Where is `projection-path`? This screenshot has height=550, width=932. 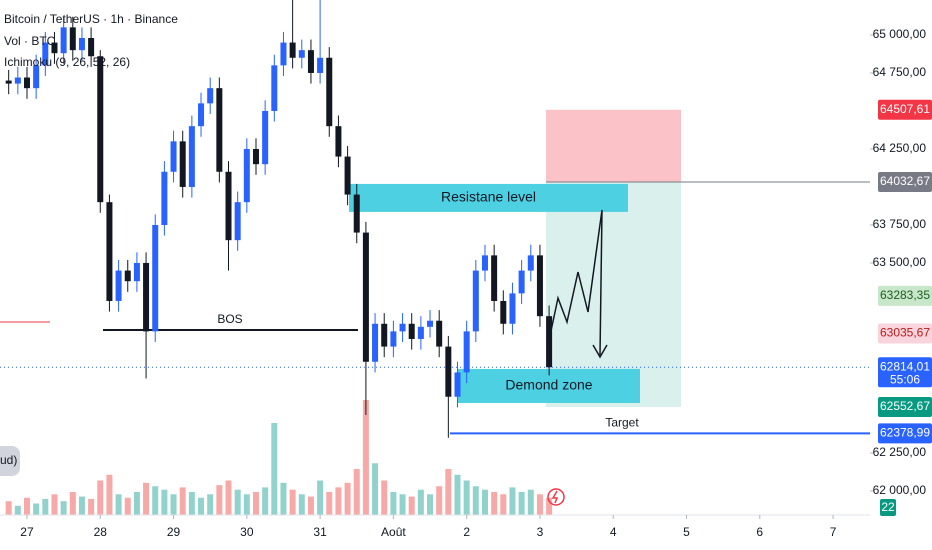 projection-path is located at coordinates (575, 282).